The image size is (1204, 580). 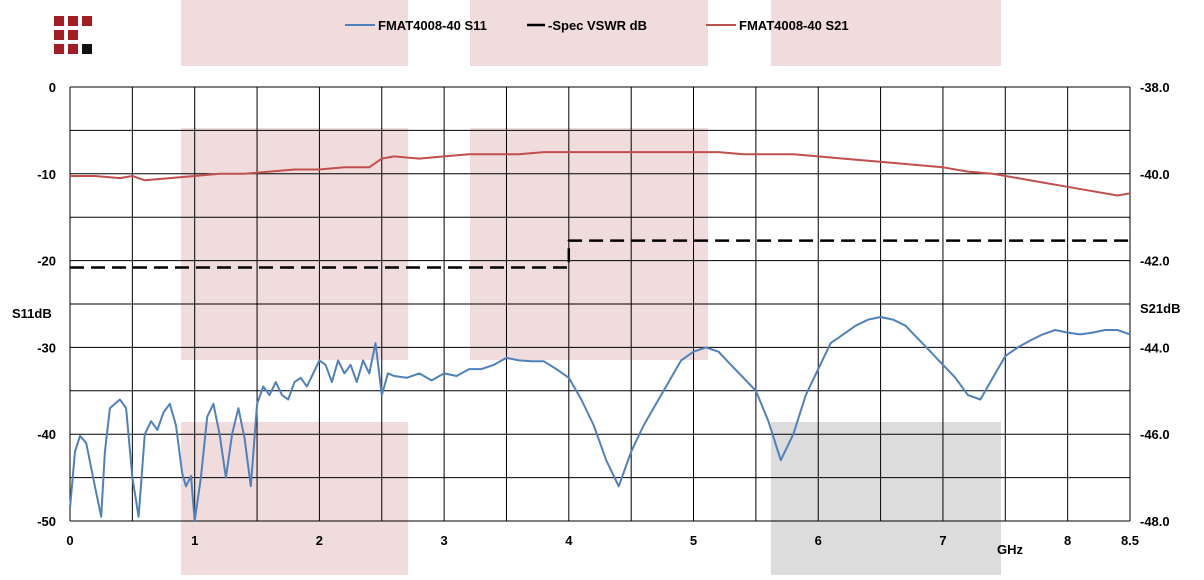 I want to click on left-tick-label: -20, so click(x=46, y=261).